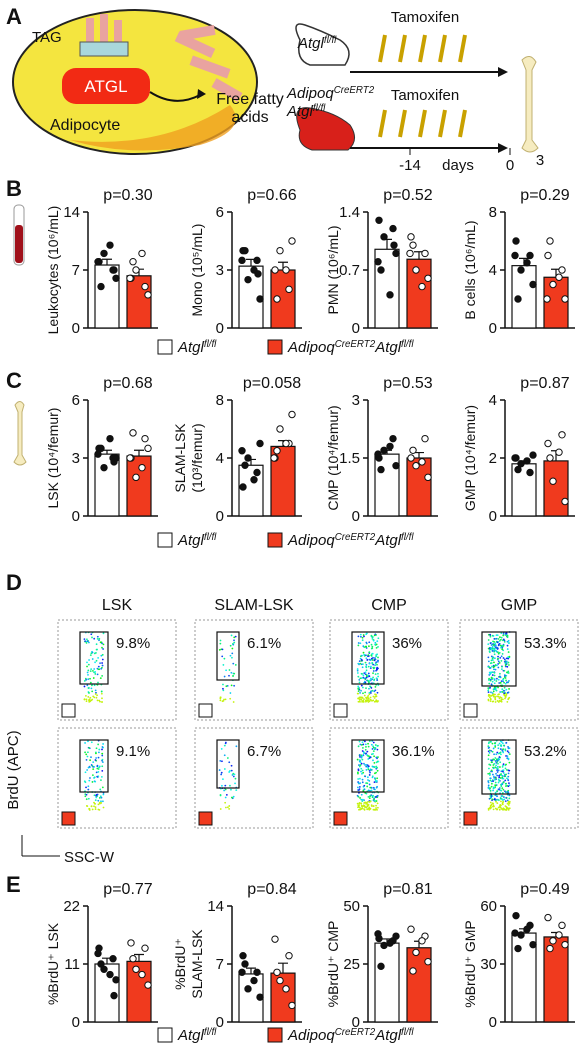  I want to click on label-part: fl/fl, so click(407, 1032).